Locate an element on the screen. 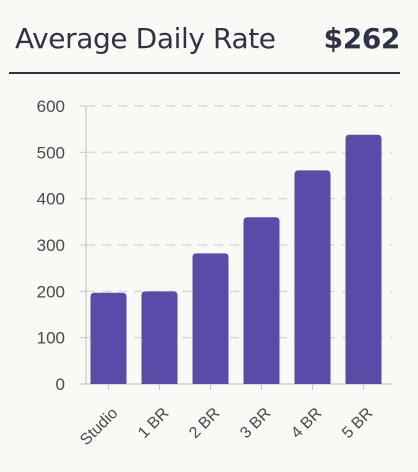 The image size is (418, 472). y-tick-label: 200 is located at coordinates (51, 291).